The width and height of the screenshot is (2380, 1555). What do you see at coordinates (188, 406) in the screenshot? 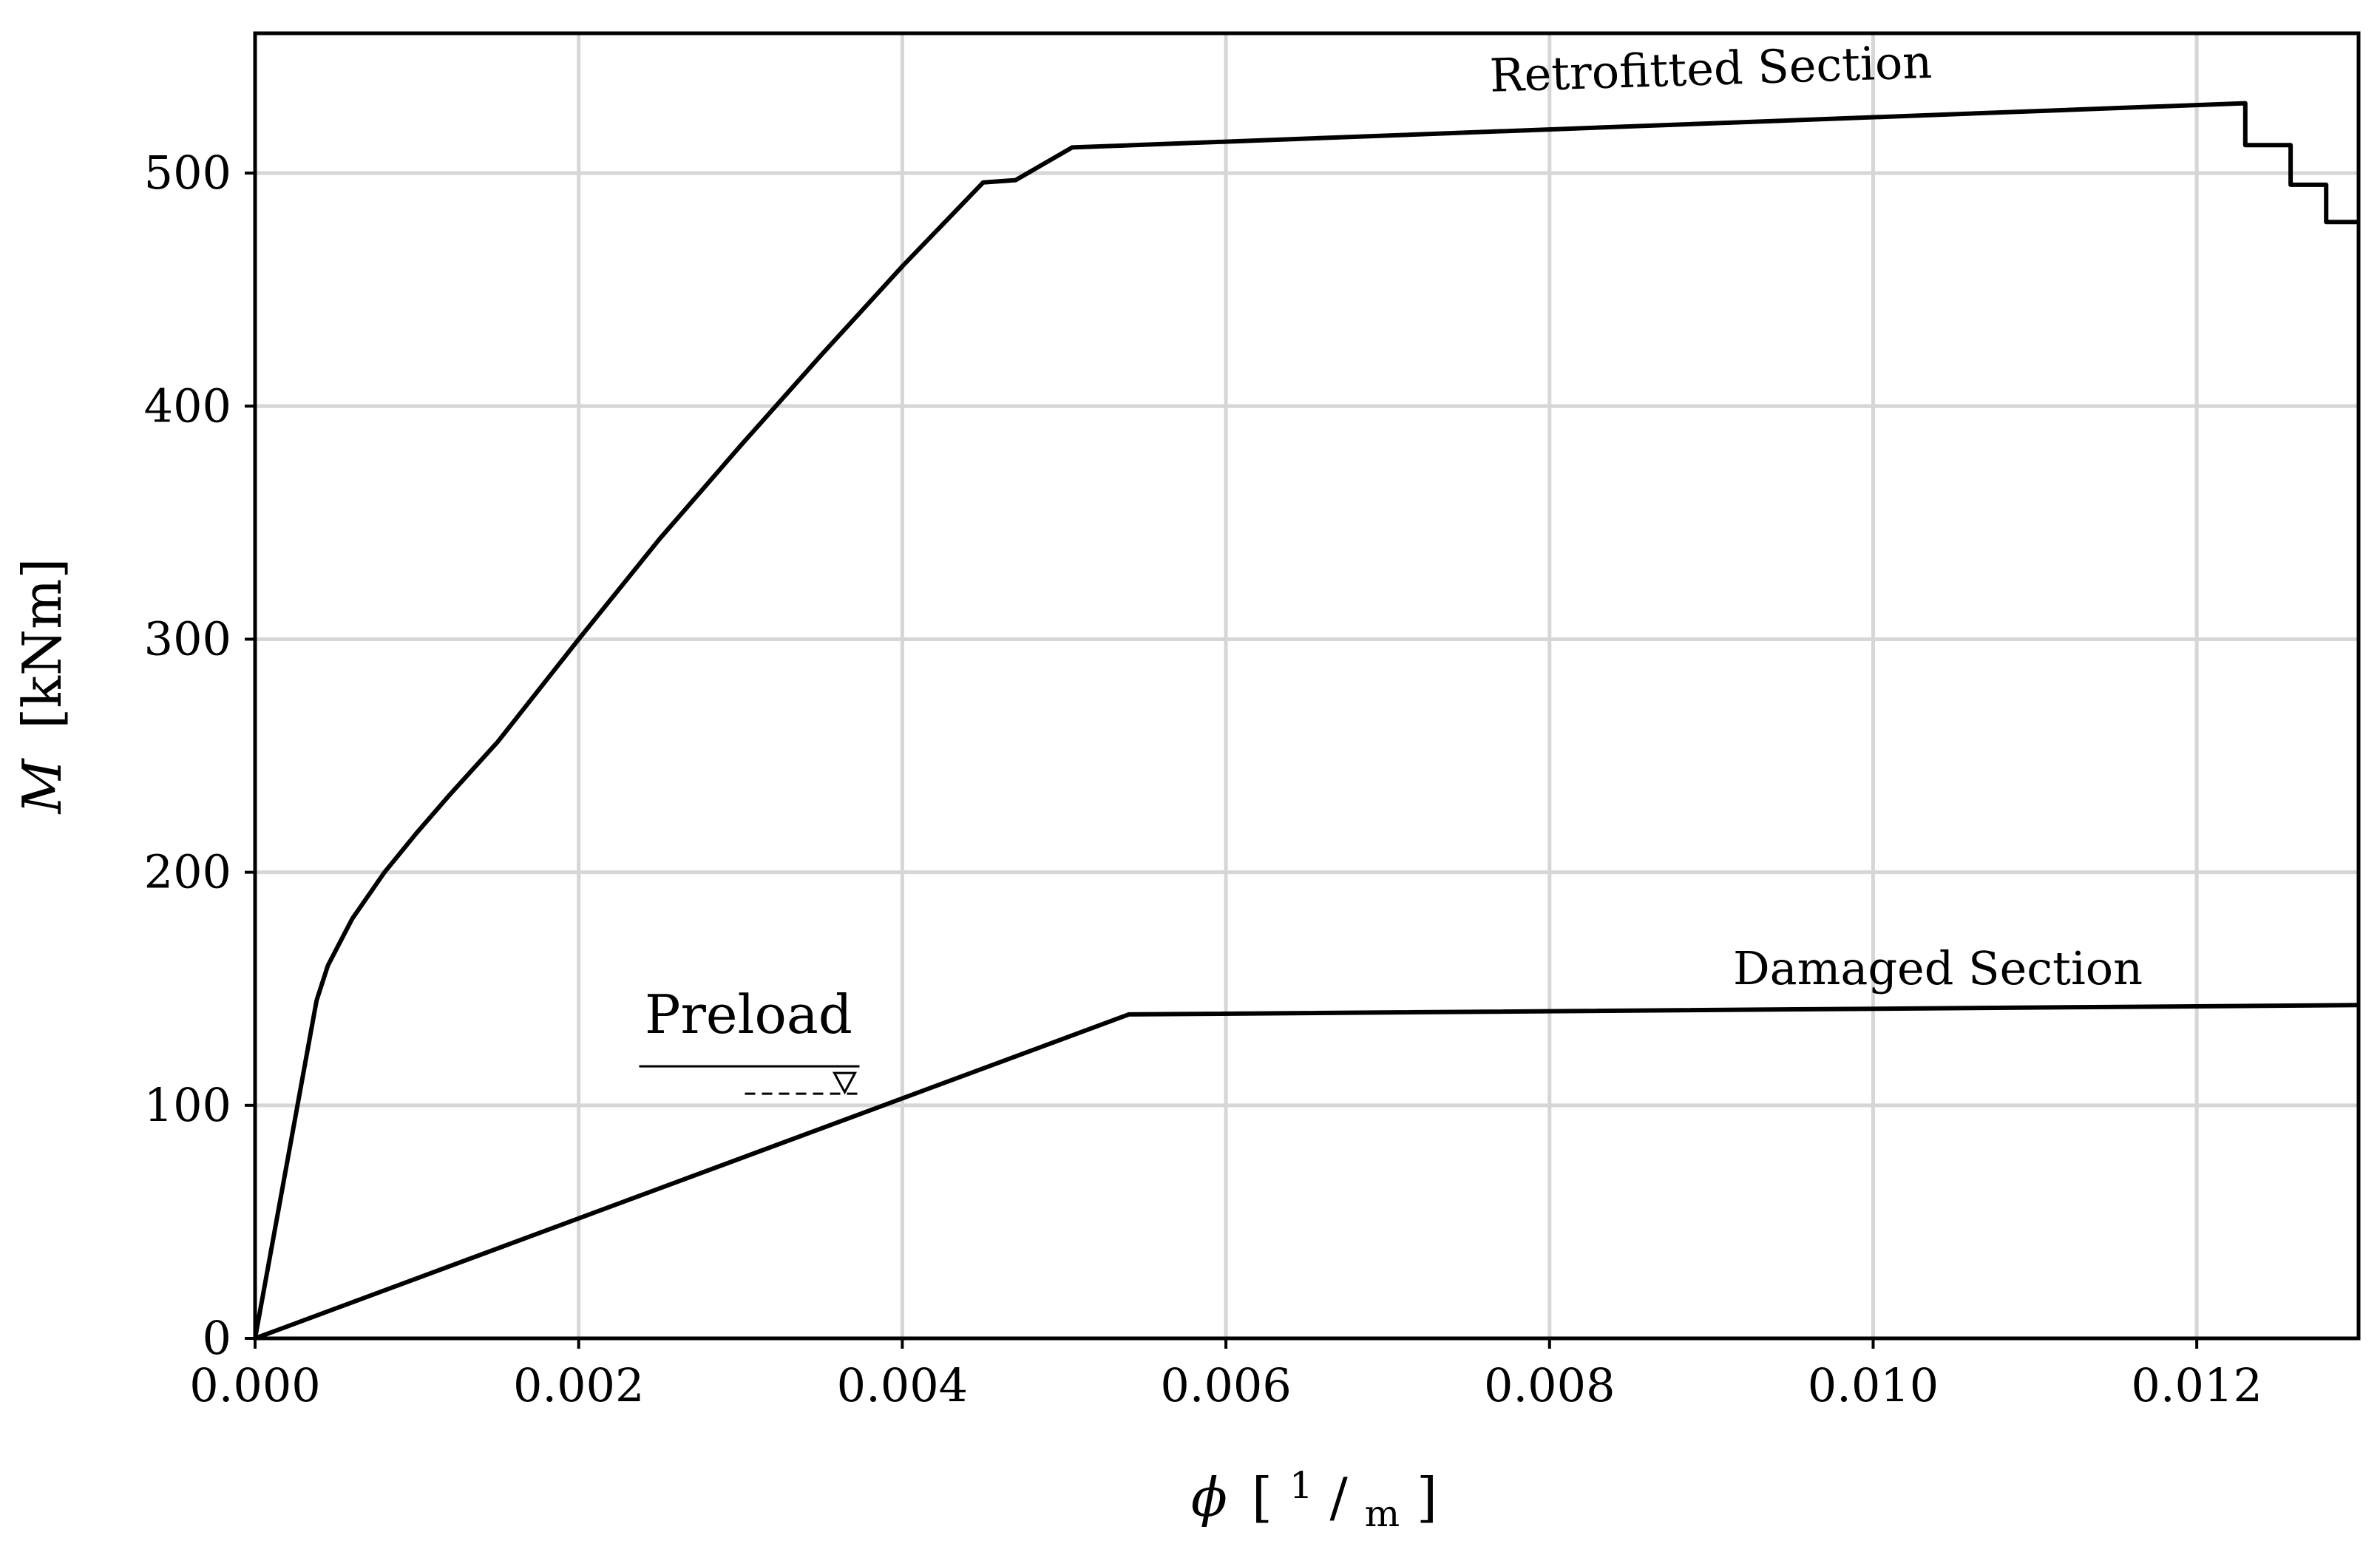
I see `y-tick-label: 400` at bounding box center [188, 406].